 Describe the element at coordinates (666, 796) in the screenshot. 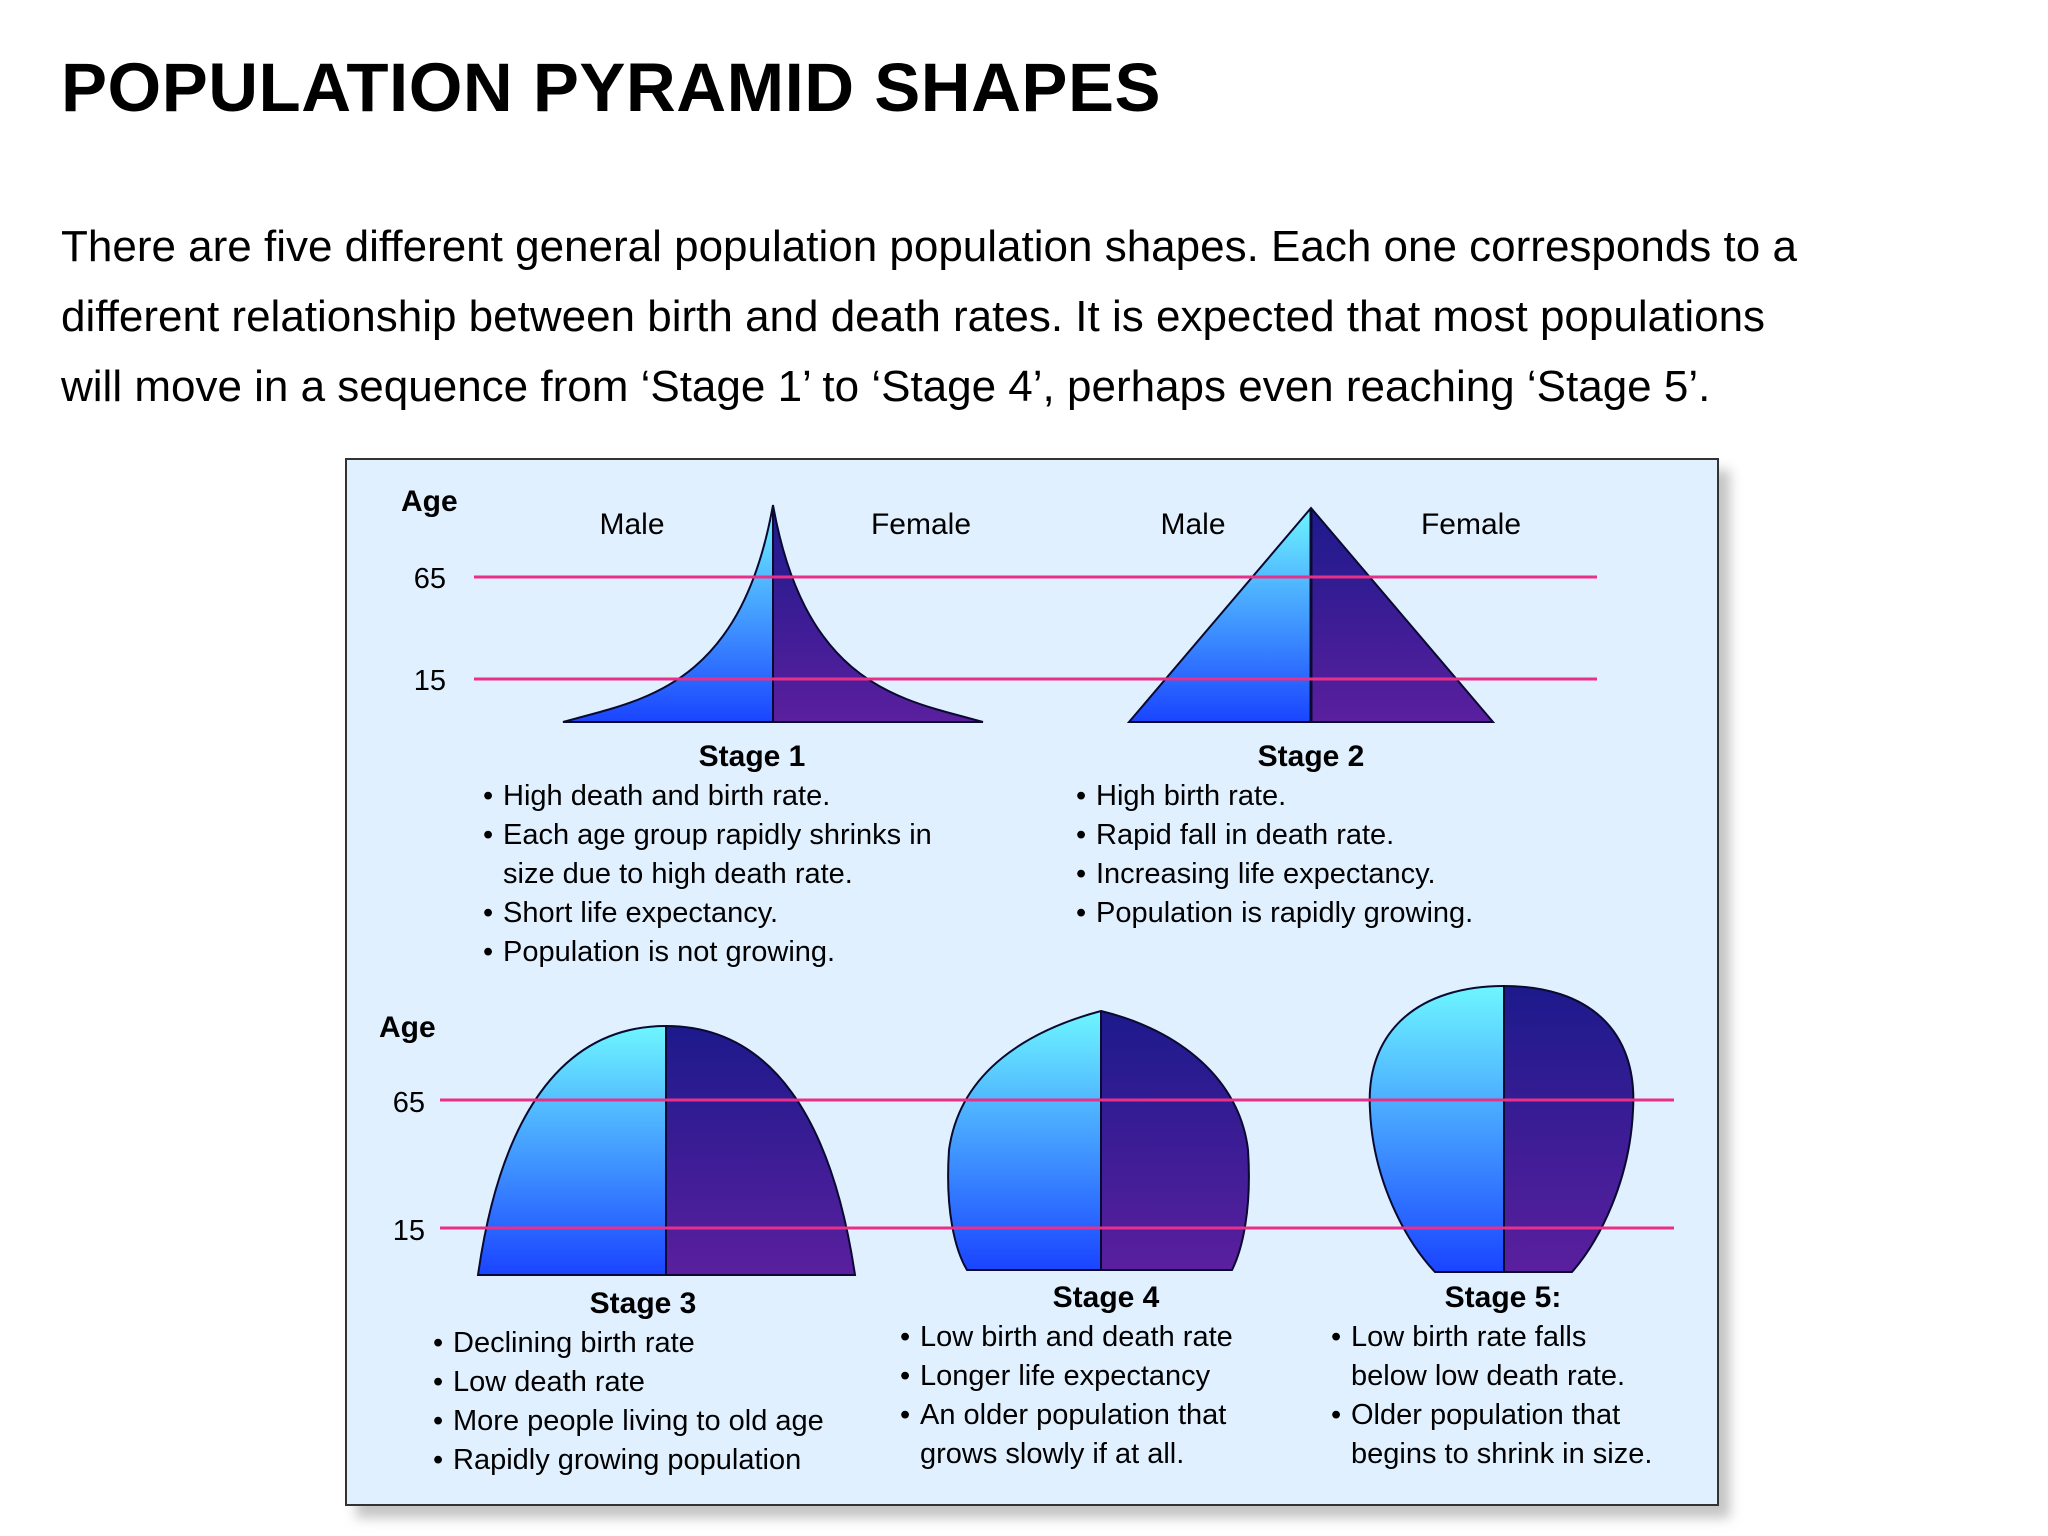

I see `stage1-bullet-1: High death and birth rate.` at that location.